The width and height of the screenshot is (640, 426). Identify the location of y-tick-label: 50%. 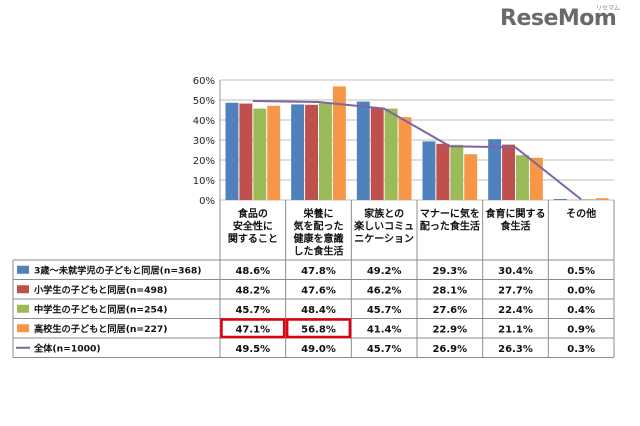
(204, 101).